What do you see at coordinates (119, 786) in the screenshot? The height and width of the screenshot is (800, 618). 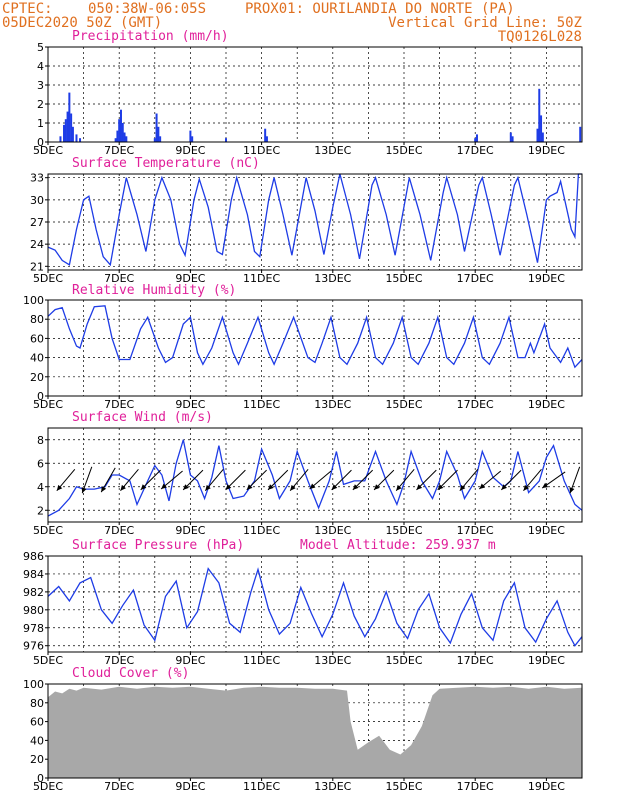 I see `cloud-xtick-label: 7DEC` at bounding box center [119, 786].